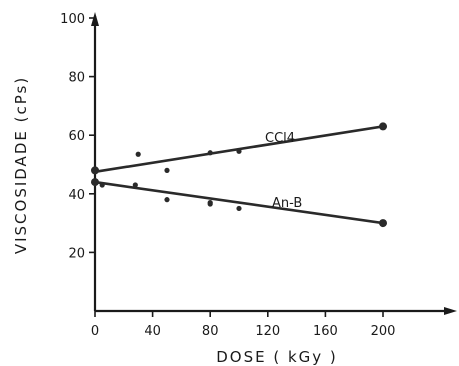 The image size is (459, 366). Describe the element at coordinates (287, 203) in the screenshot. I see `series-label-an-b: An-B` at that location.